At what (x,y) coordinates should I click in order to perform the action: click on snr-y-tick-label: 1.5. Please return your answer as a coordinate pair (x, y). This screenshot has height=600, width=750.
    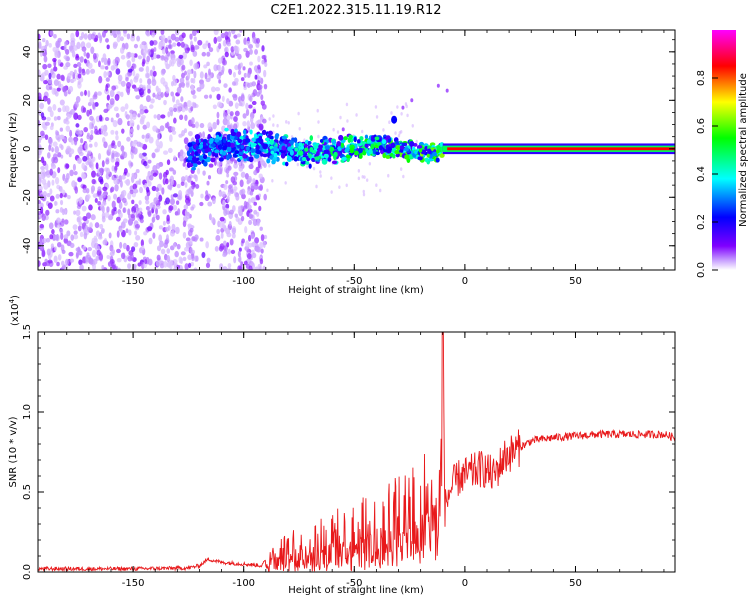
    Looking at the image, I should click on (27, 332).